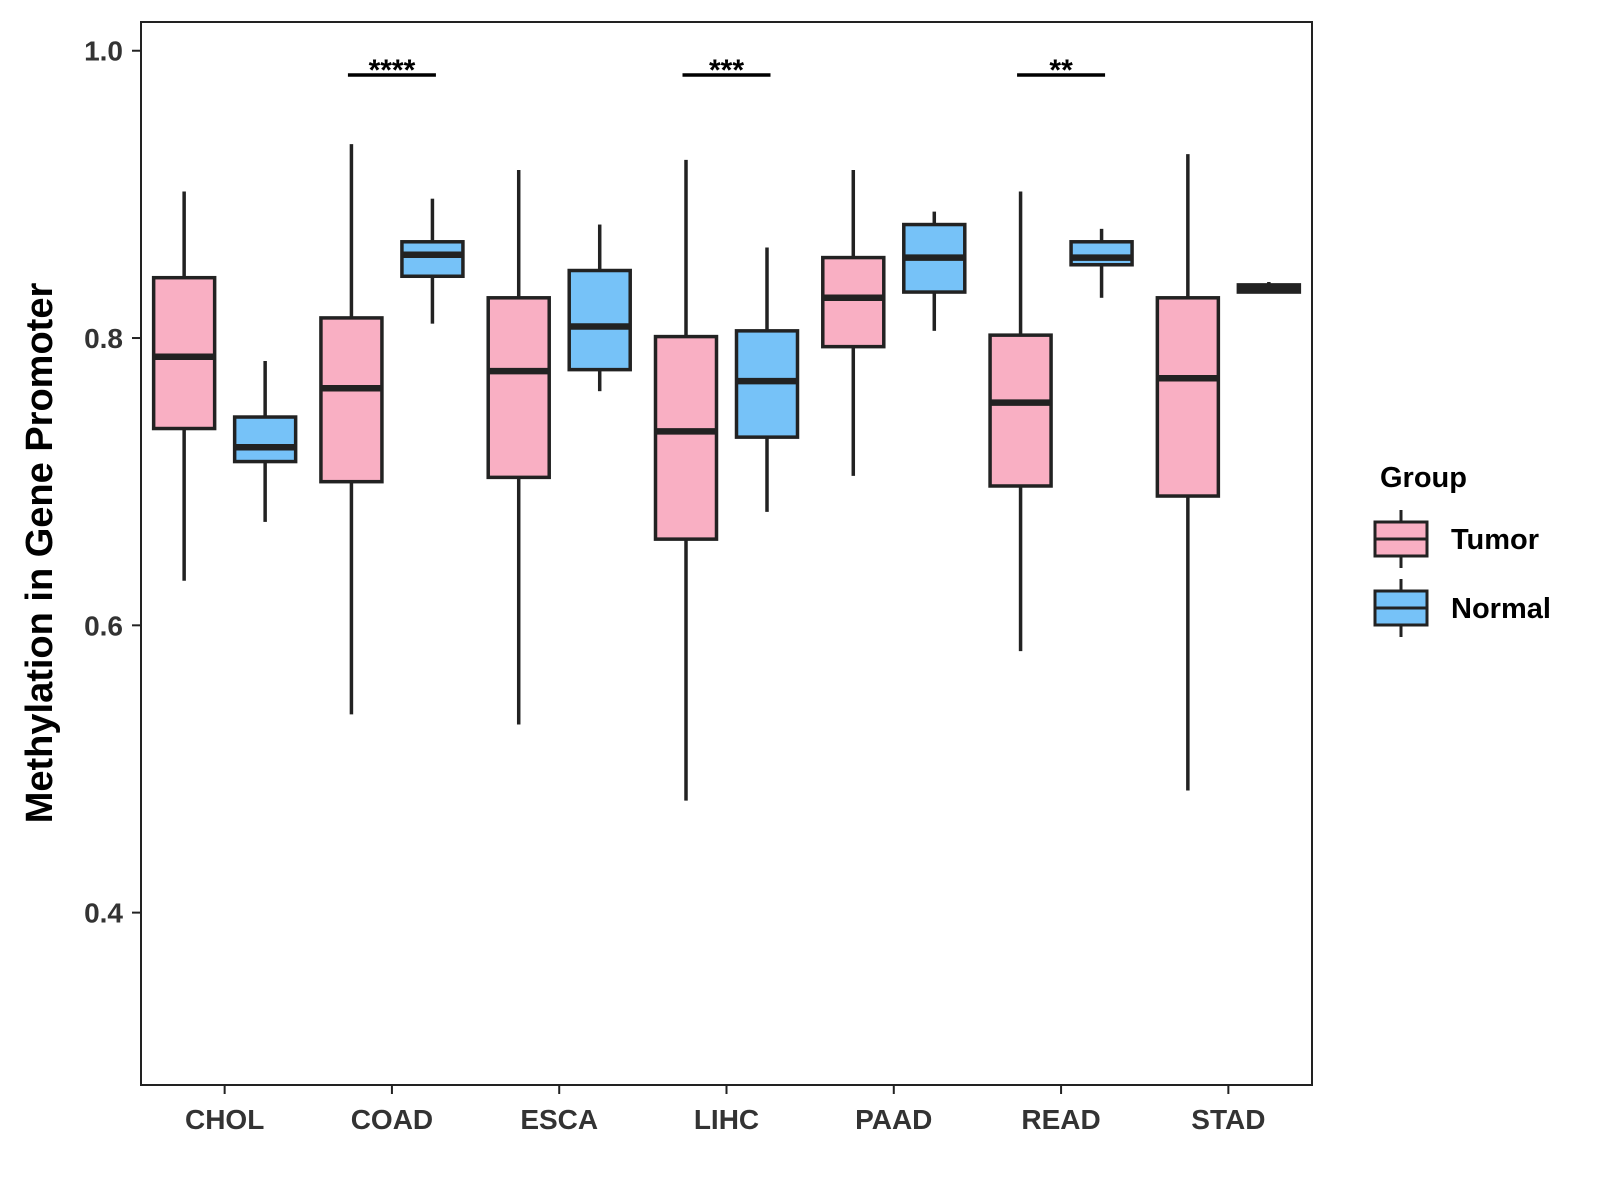  I want to click on normal-box-read, so click(1101, 263).